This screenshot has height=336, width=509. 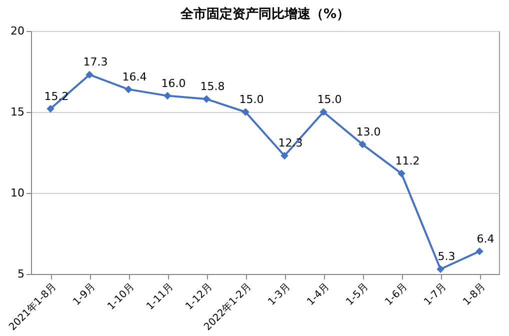 What do you see at coordinates (357, 295) in the screenshot?
I see `x-tick-label: 1-5月` at bounding box center [357, 295].